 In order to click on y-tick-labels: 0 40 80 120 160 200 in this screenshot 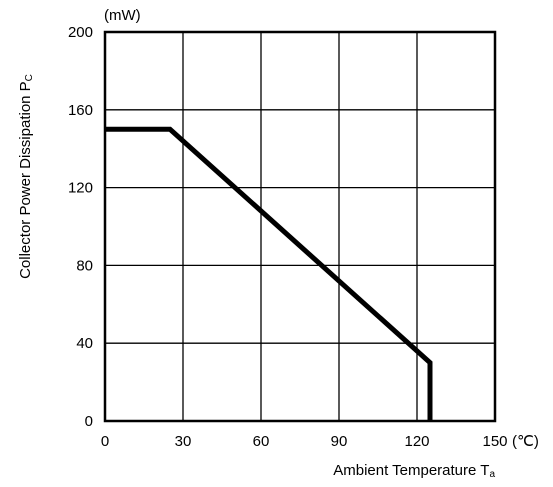, I will do `click(80, 227)`.